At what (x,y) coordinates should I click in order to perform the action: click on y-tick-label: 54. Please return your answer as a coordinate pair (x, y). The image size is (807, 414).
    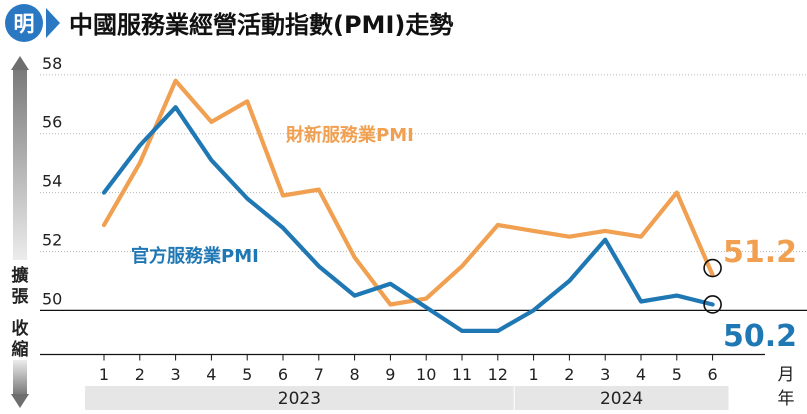
    Looking at the image, I should click on (52, 181).